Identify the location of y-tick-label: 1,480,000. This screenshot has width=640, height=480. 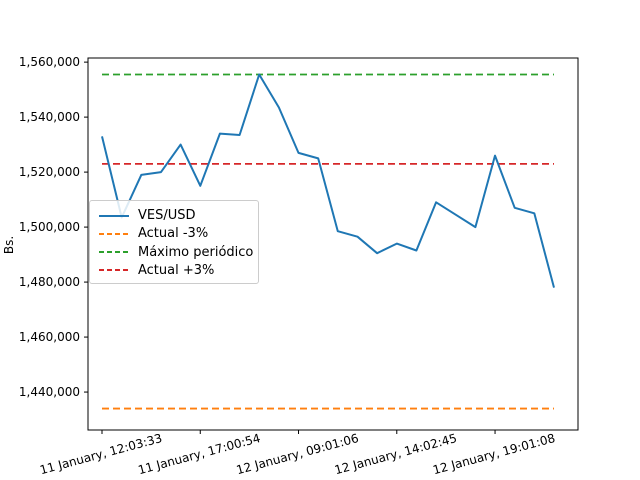
(49, 282).